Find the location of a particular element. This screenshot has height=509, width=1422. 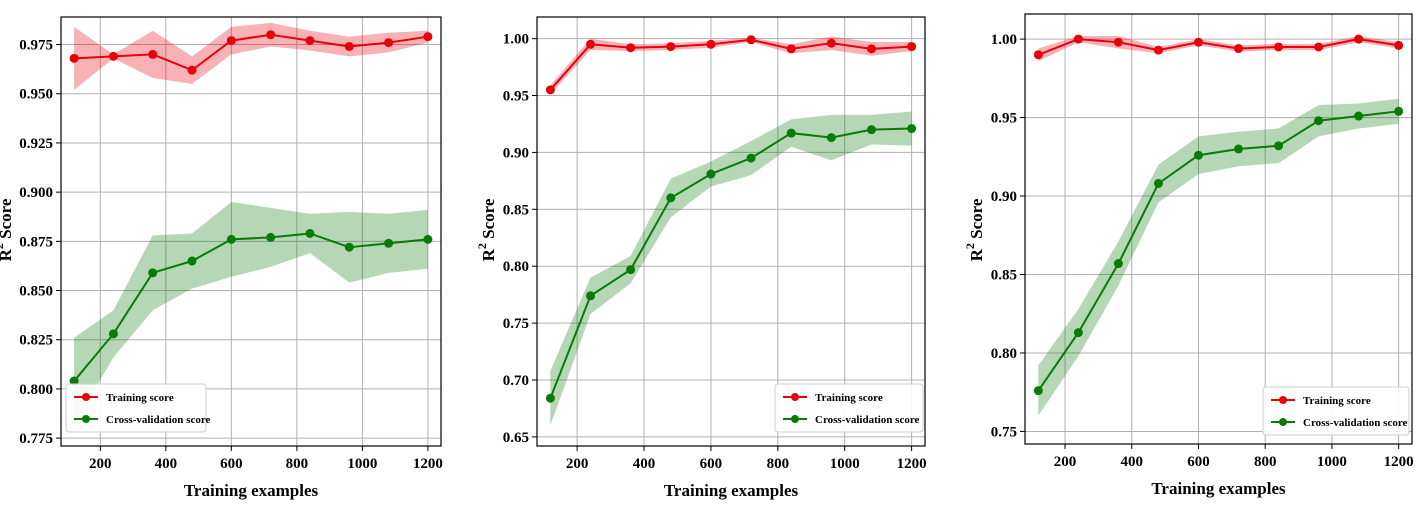

y-tick-label: 0.85 is located at coordinates (516, 210).